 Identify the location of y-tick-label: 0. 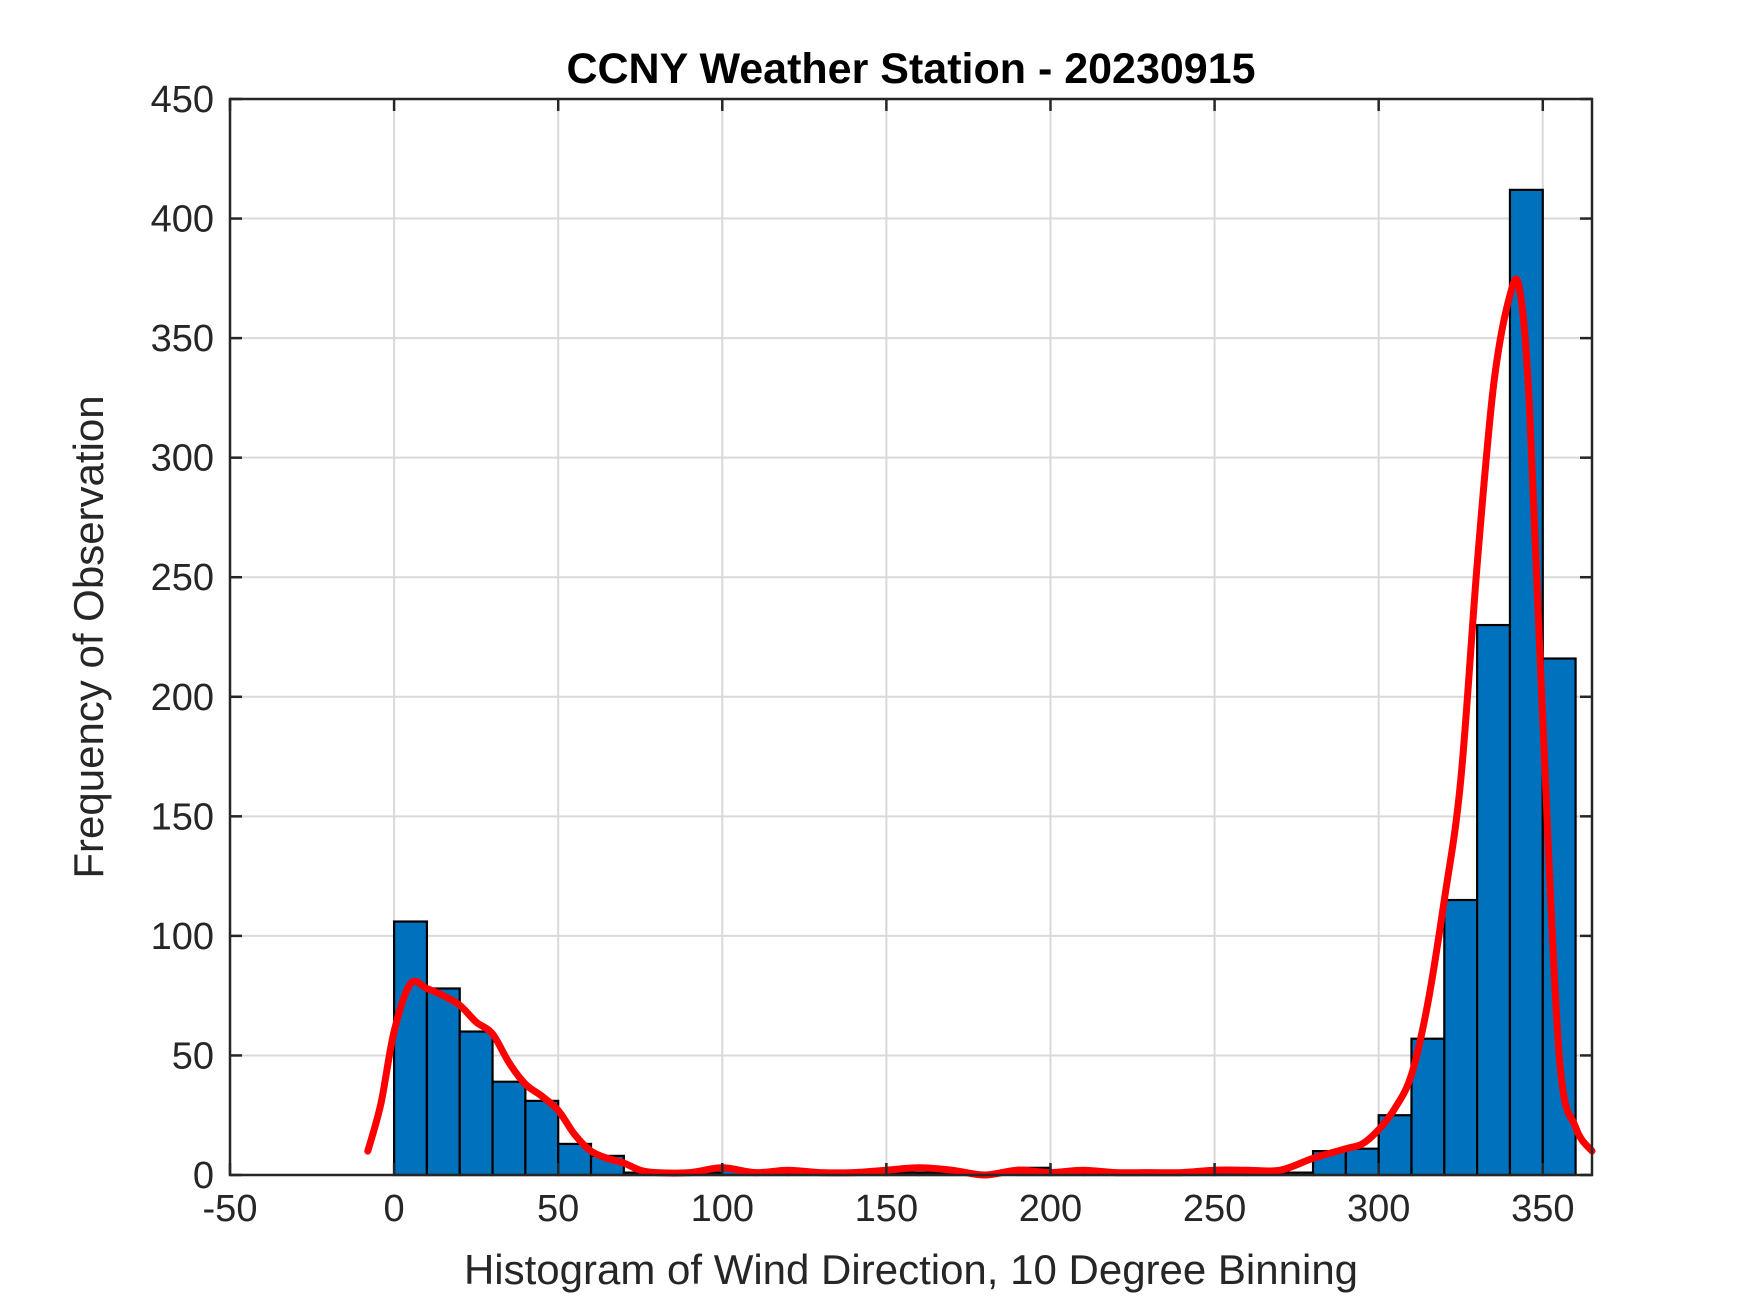
(203, 1176).